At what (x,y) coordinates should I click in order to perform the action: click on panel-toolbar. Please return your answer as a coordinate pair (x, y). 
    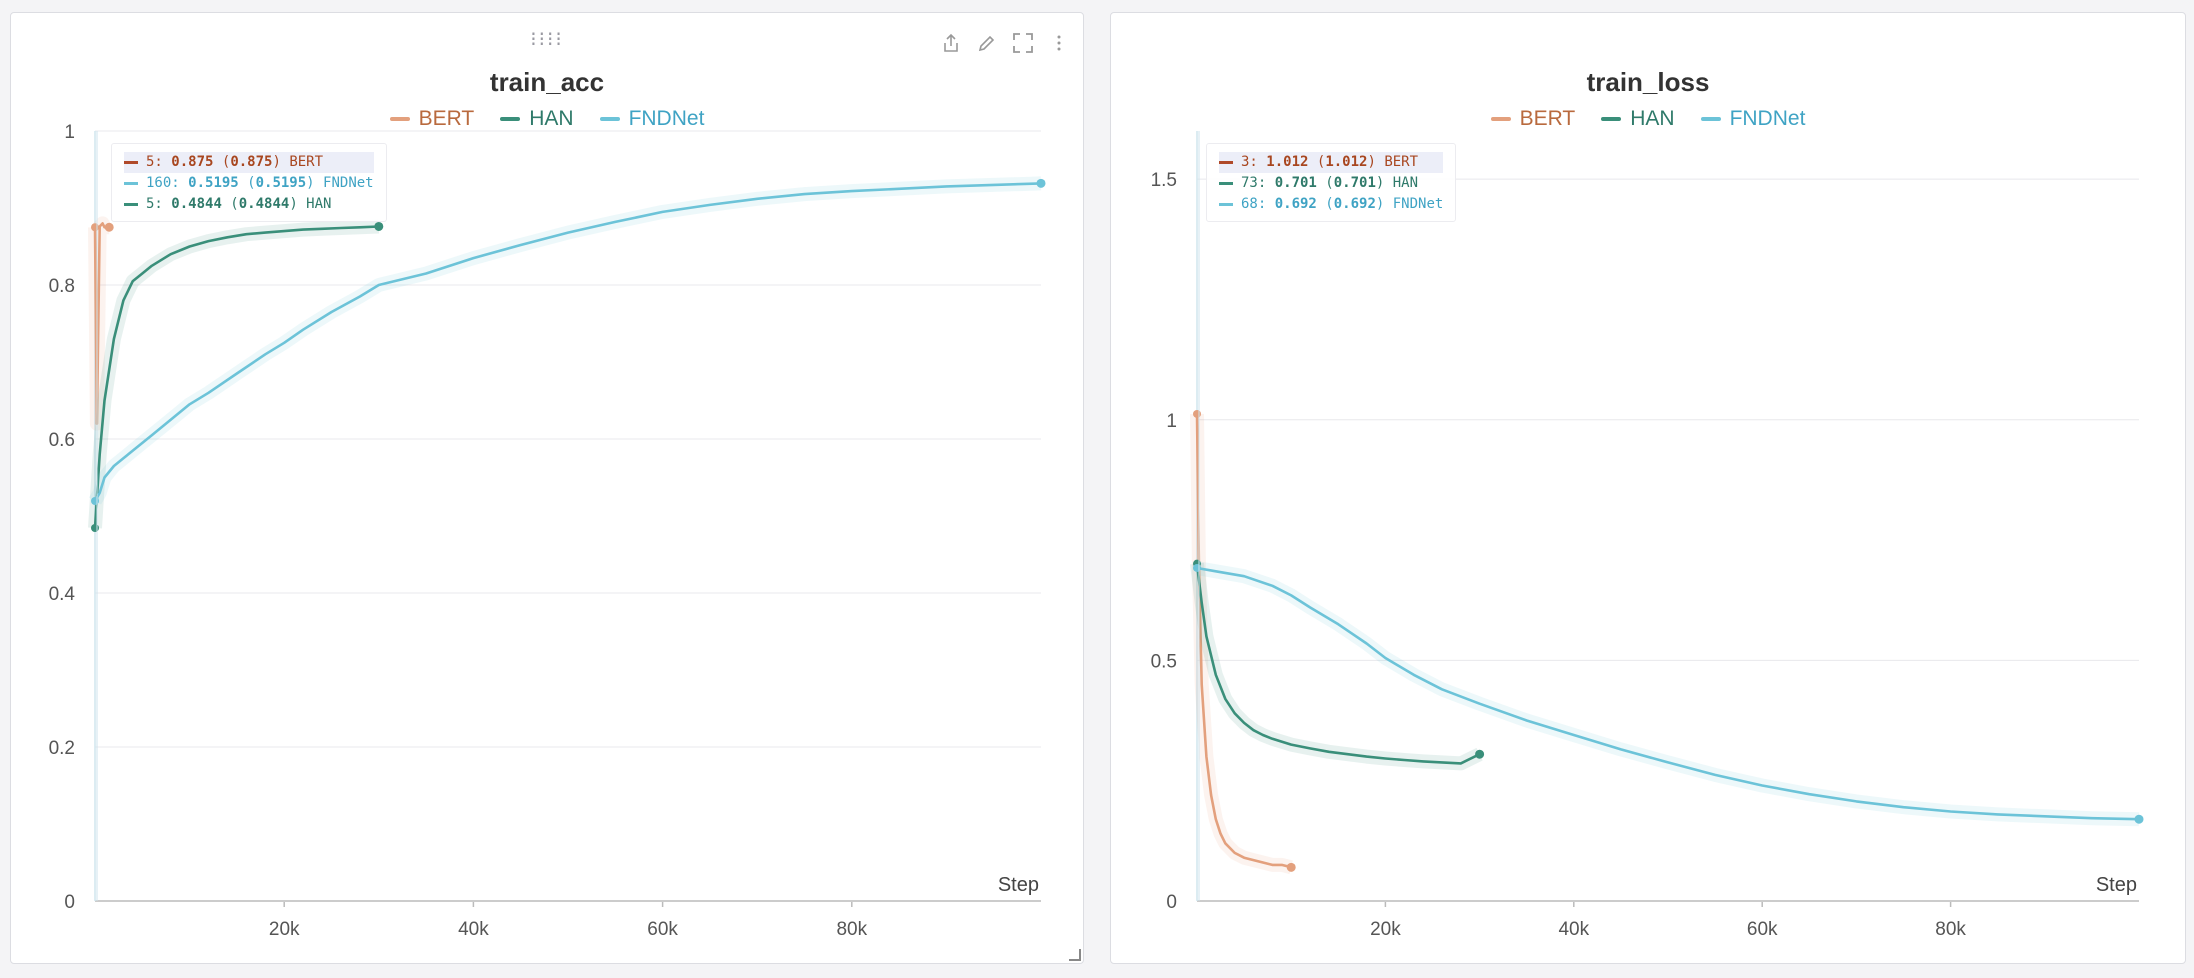
    Looking at the image, I should click on (1005, 43).